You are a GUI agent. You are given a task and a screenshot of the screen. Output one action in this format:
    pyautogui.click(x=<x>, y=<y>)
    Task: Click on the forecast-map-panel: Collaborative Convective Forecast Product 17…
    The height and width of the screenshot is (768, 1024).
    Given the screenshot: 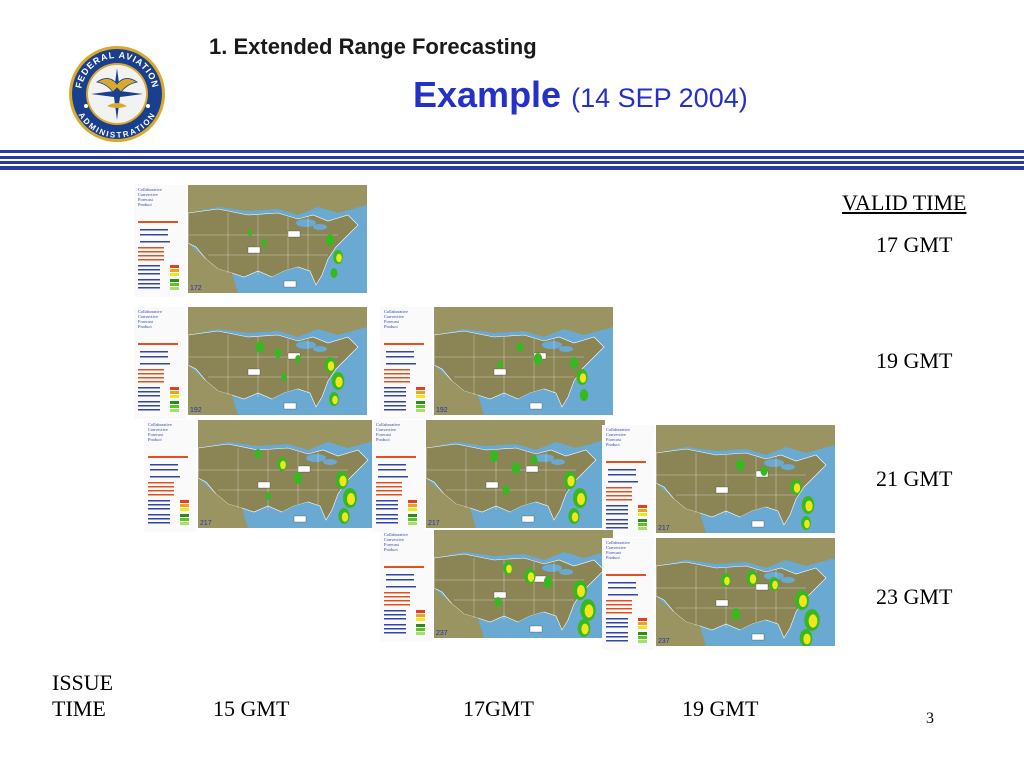 What is the action you would take?
    pyautogui.click(x=250, y=241)
    